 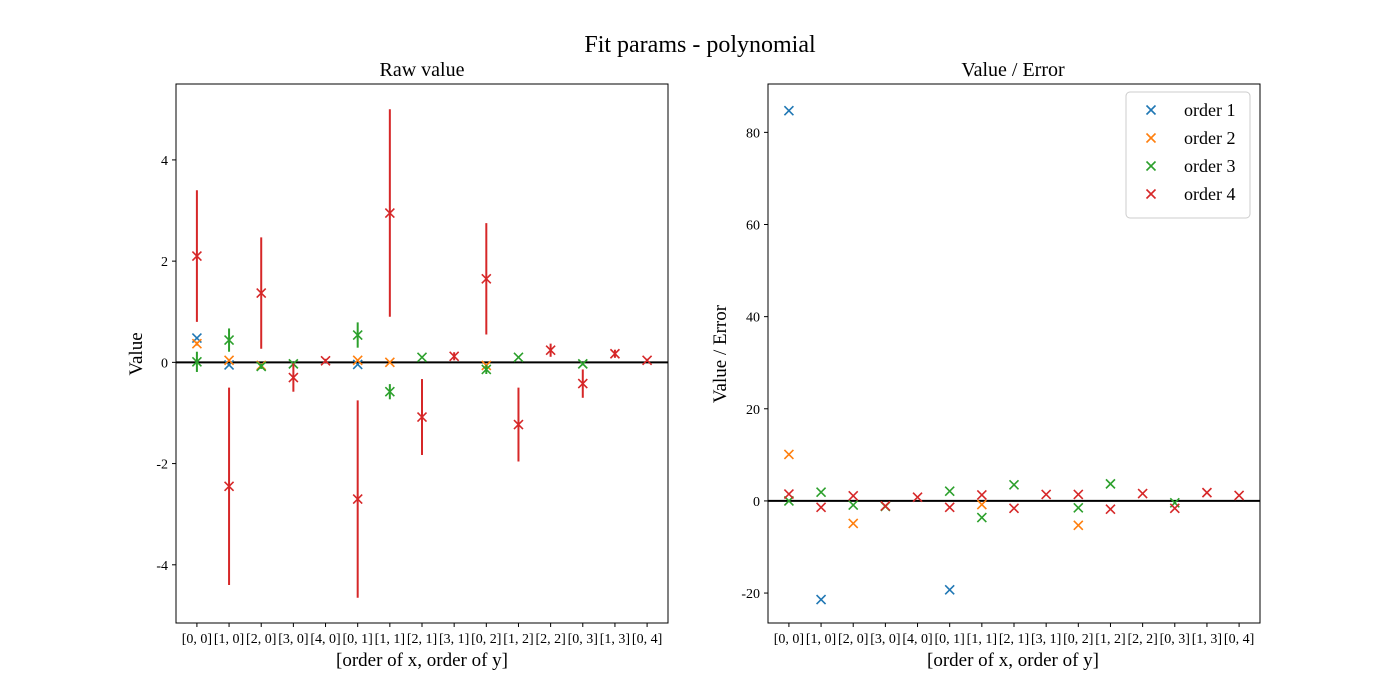 I want to click on series-order-2-raw-value, so click(x=341, y=354).